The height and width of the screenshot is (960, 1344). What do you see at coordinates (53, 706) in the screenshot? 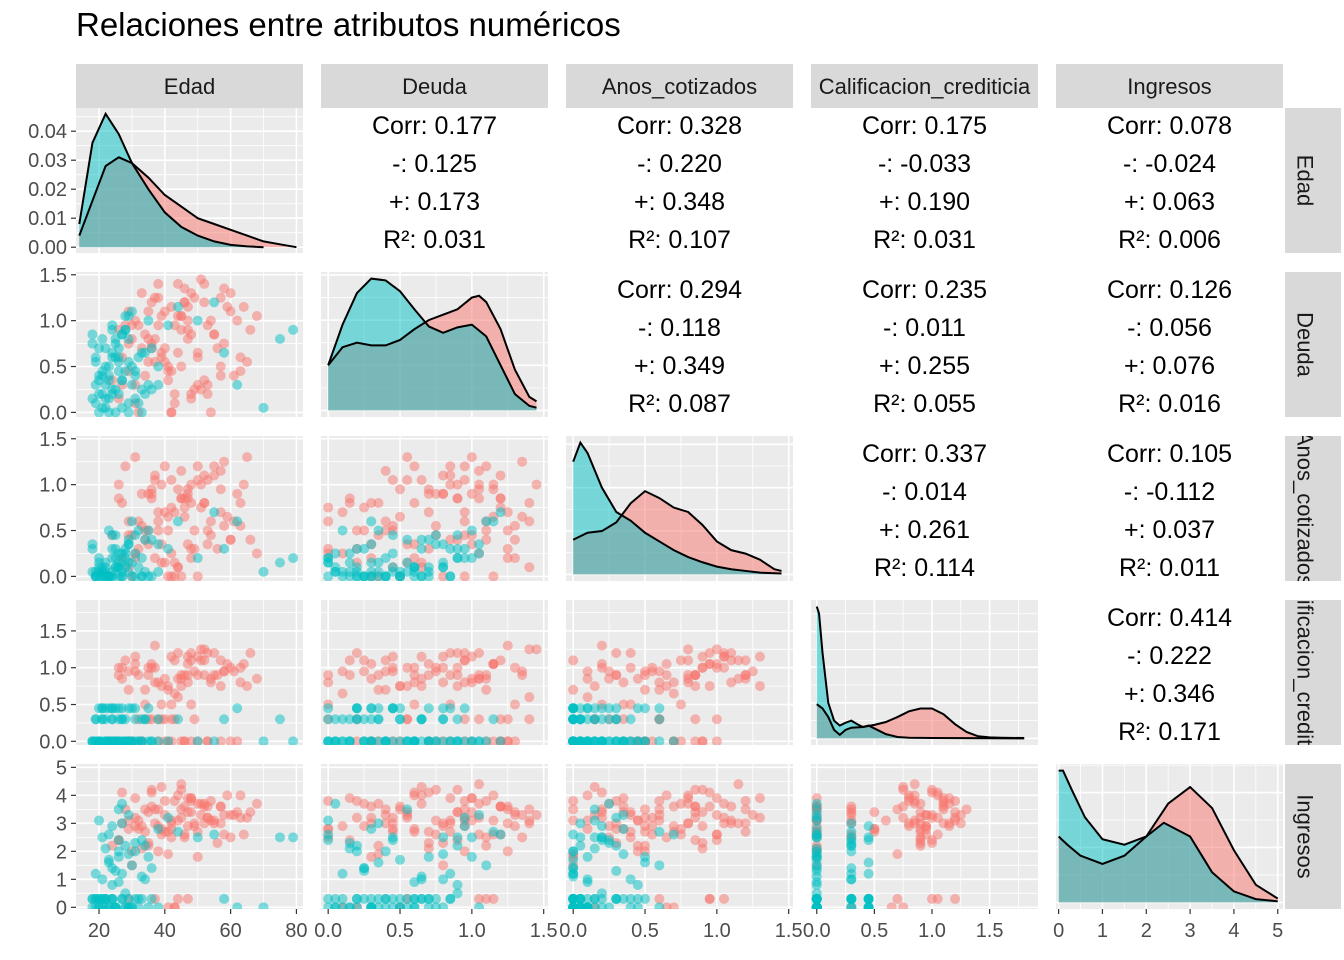
I see `y-tick-label-calificacion-crediticia: 0.5` at bounding box center [53, 706].